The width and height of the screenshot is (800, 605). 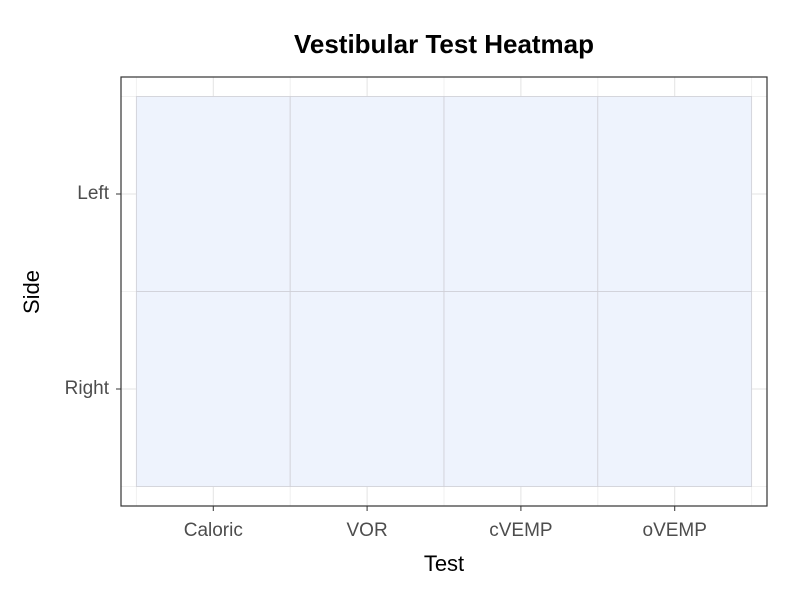 What do you see at coordinates (444, 563) in the screenshot?
I see `x-axis-title: Test` at bounding box center [444, 563].